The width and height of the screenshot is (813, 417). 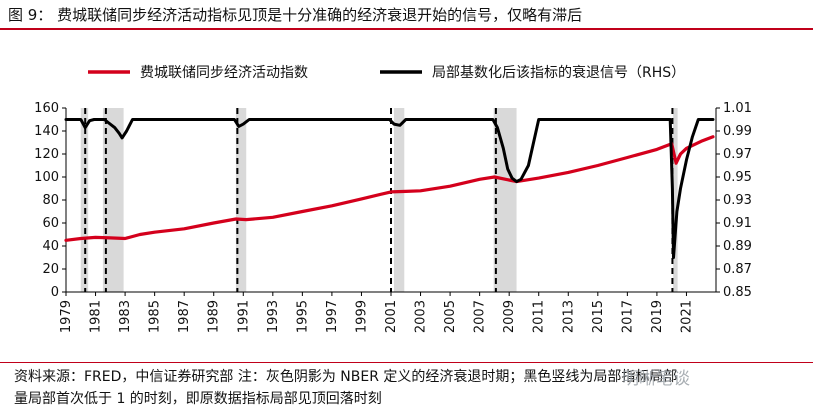 I want to click on x-tick-label-11: 2001, so click(x=391, y=316).